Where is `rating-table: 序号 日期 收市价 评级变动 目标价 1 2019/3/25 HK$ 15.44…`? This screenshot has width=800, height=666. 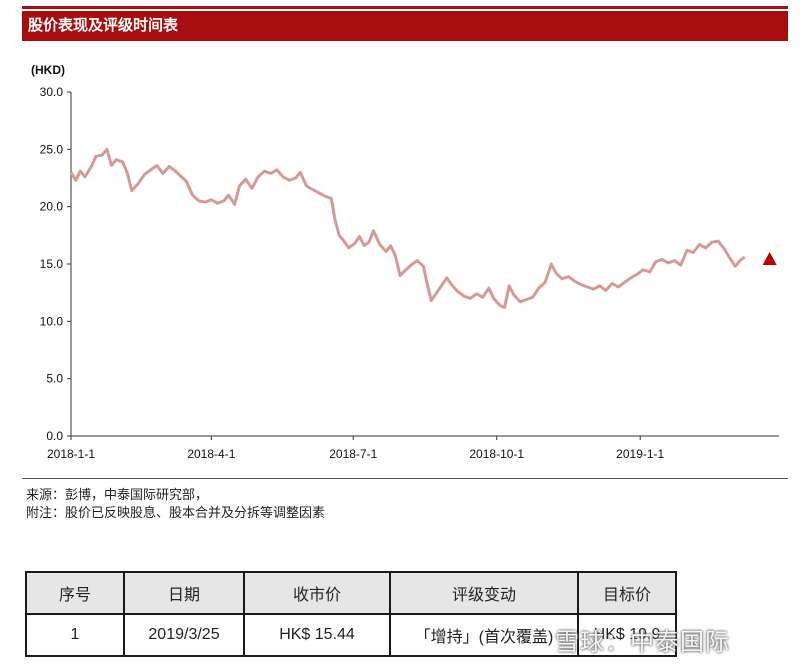 rating-table: 序号 日期 收市价 评级变动 目标价 1 2019/3/25 HK$ 15.44… is located at coordinates (351, 614).